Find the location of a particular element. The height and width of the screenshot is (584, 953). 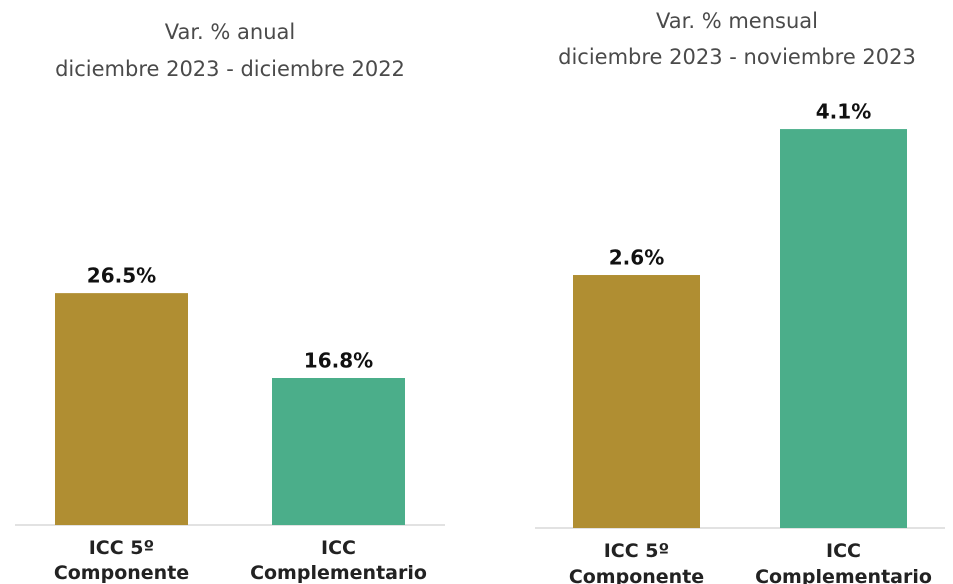

chart-title: Var. % mensual is located at coordinates (737, 21).